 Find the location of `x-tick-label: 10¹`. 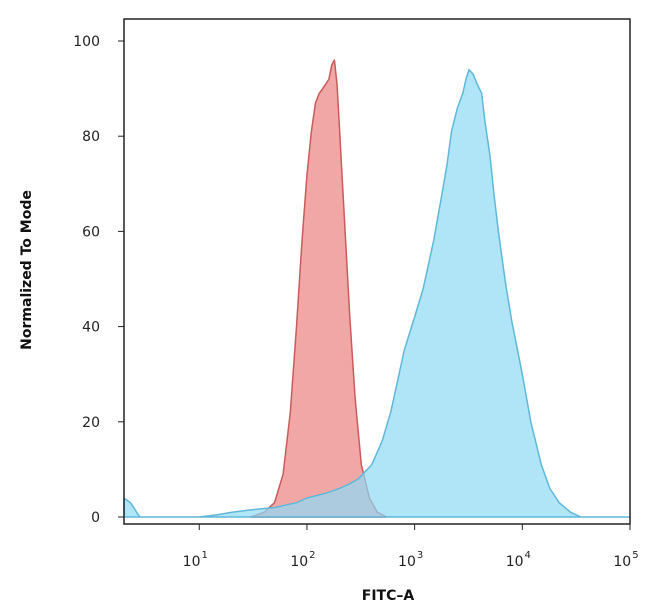

x-tick-label: 10¹ is located at coordinates (195, 560).